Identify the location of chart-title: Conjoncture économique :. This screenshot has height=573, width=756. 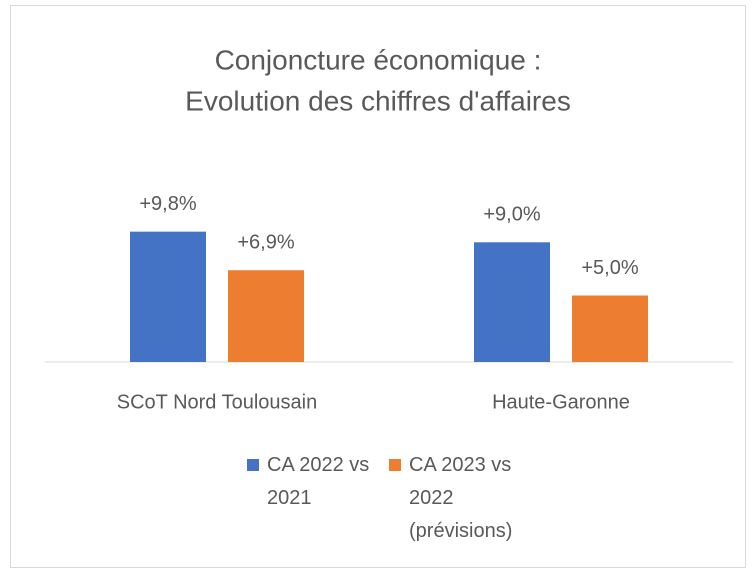
(378, 59).